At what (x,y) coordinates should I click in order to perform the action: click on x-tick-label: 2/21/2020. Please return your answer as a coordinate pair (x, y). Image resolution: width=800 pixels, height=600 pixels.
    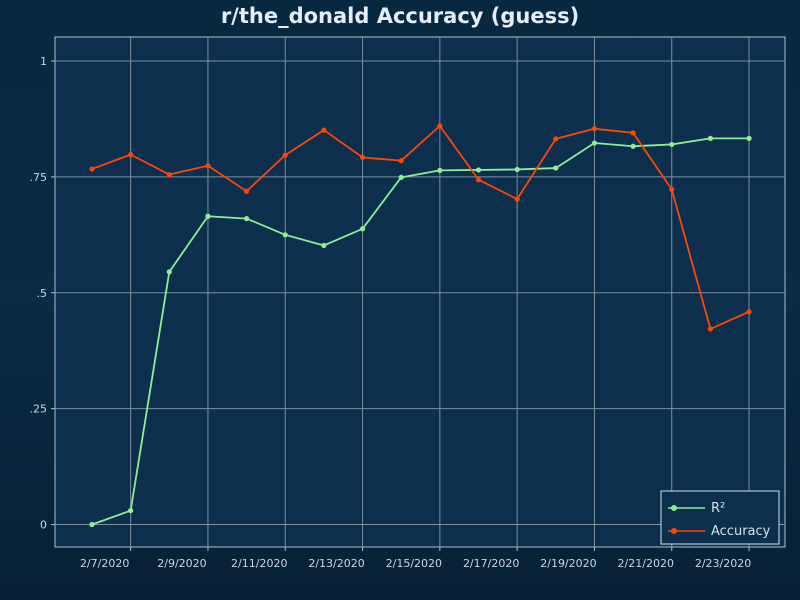
    Looking at the image, I should click on (646, 563).